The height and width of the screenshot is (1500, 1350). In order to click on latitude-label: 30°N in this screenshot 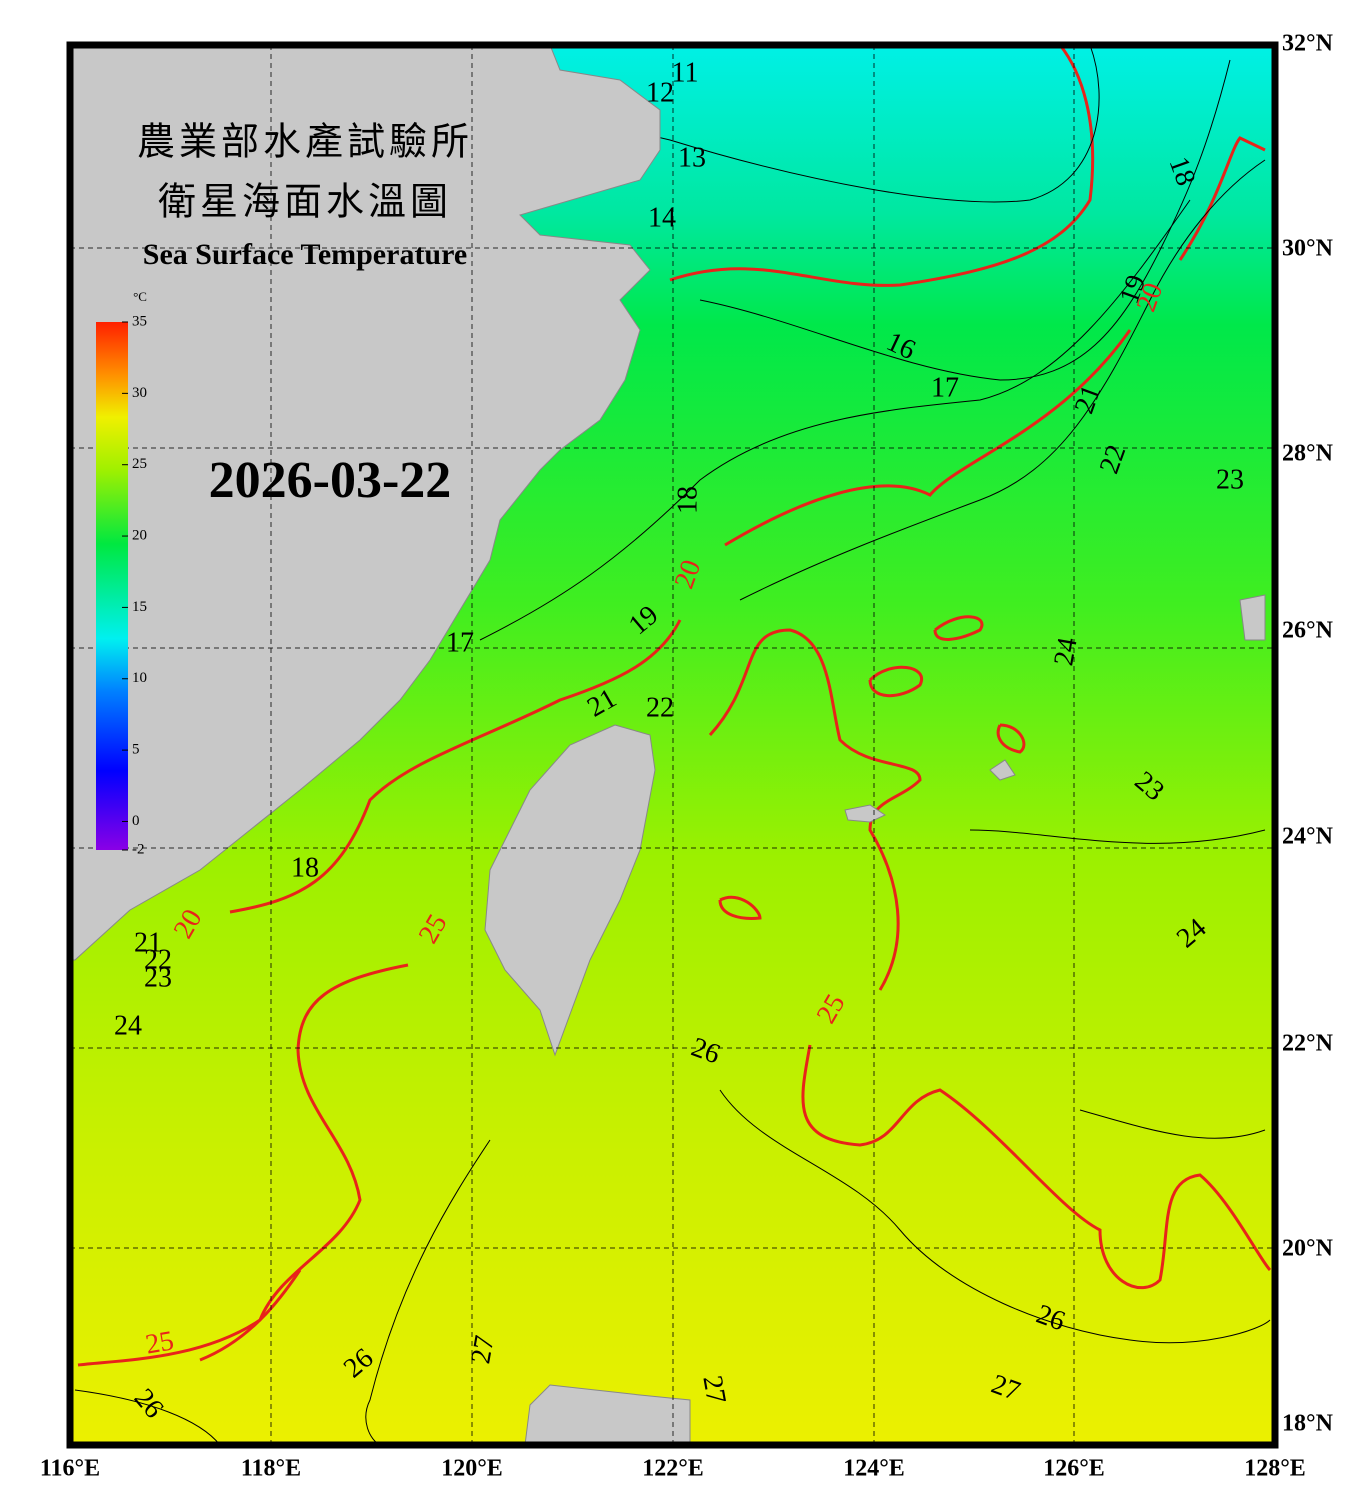, I will do `click(1308, 249)`.